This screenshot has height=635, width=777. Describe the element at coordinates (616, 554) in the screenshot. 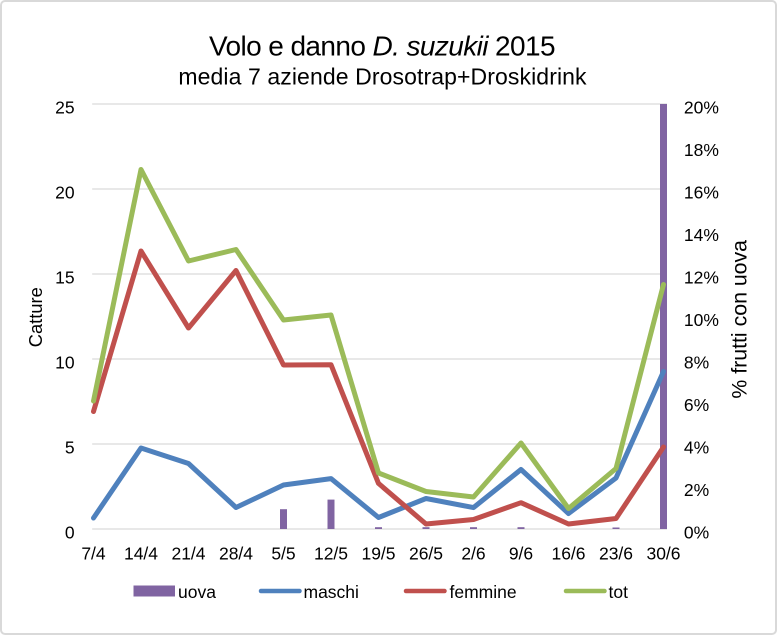

I see `svg-text: 23/6` at that location.